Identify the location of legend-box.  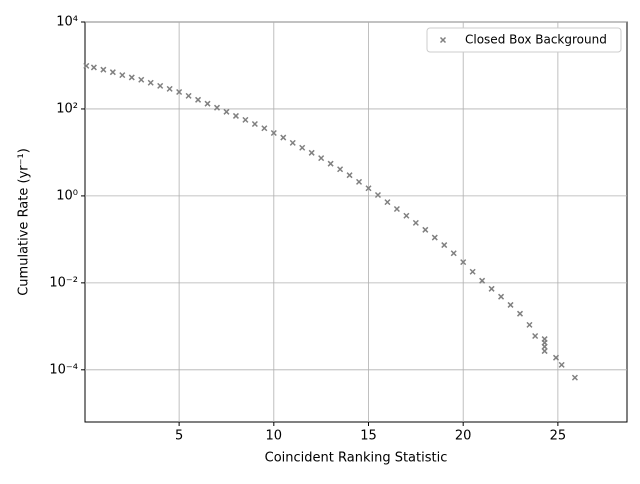
(524, 40).